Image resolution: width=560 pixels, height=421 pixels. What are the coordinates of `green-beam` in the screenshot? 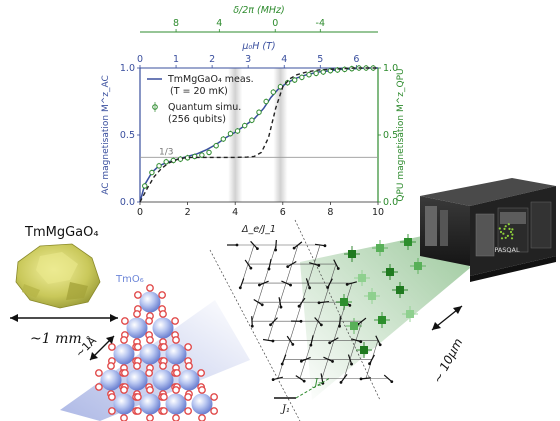 It's located at (385, 314).